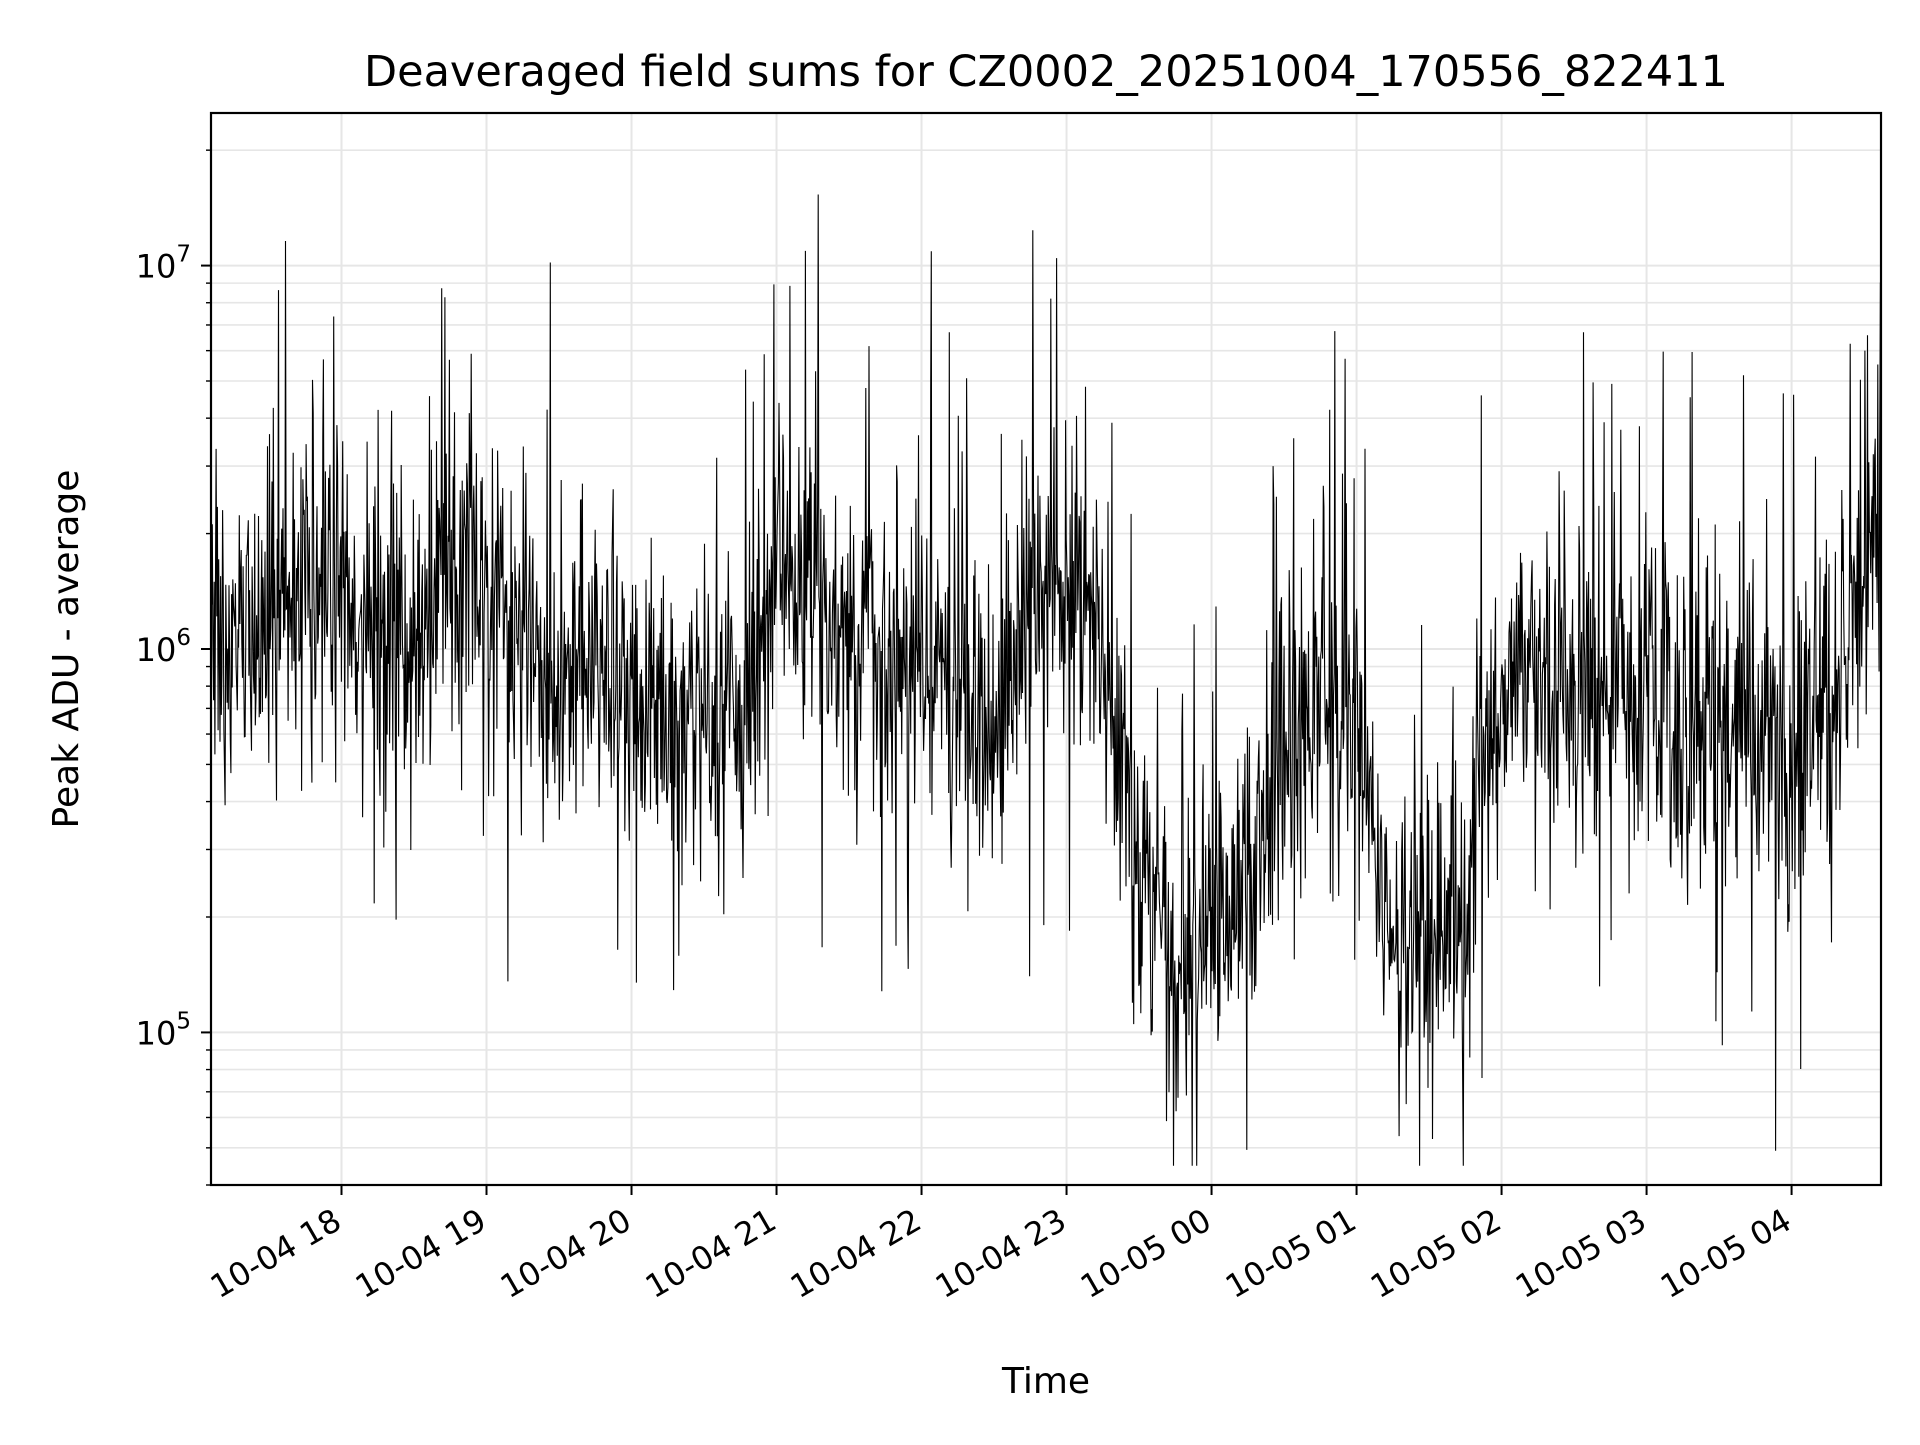 Image resolution: width=1920 pixels, height=1445 pixels. I want to click on y-tick-label: 10⁶, so click(163, 647).